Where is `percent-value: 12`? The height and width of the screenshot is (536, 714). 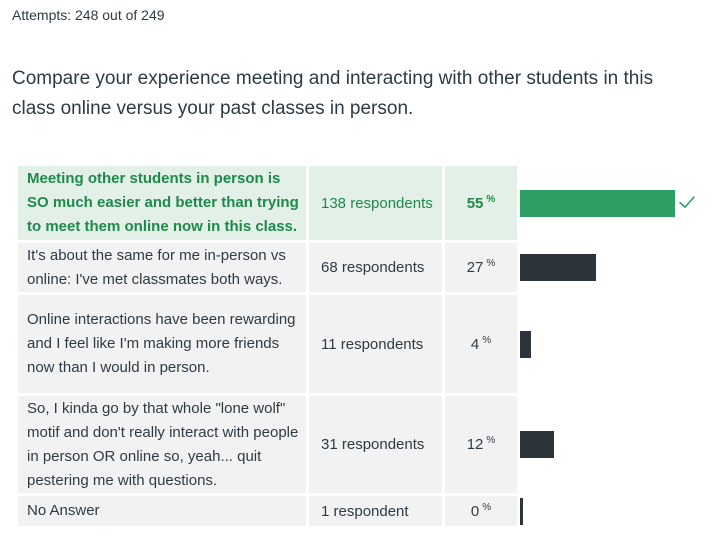
percent-value: 12 is located at coordinates (475, 444).